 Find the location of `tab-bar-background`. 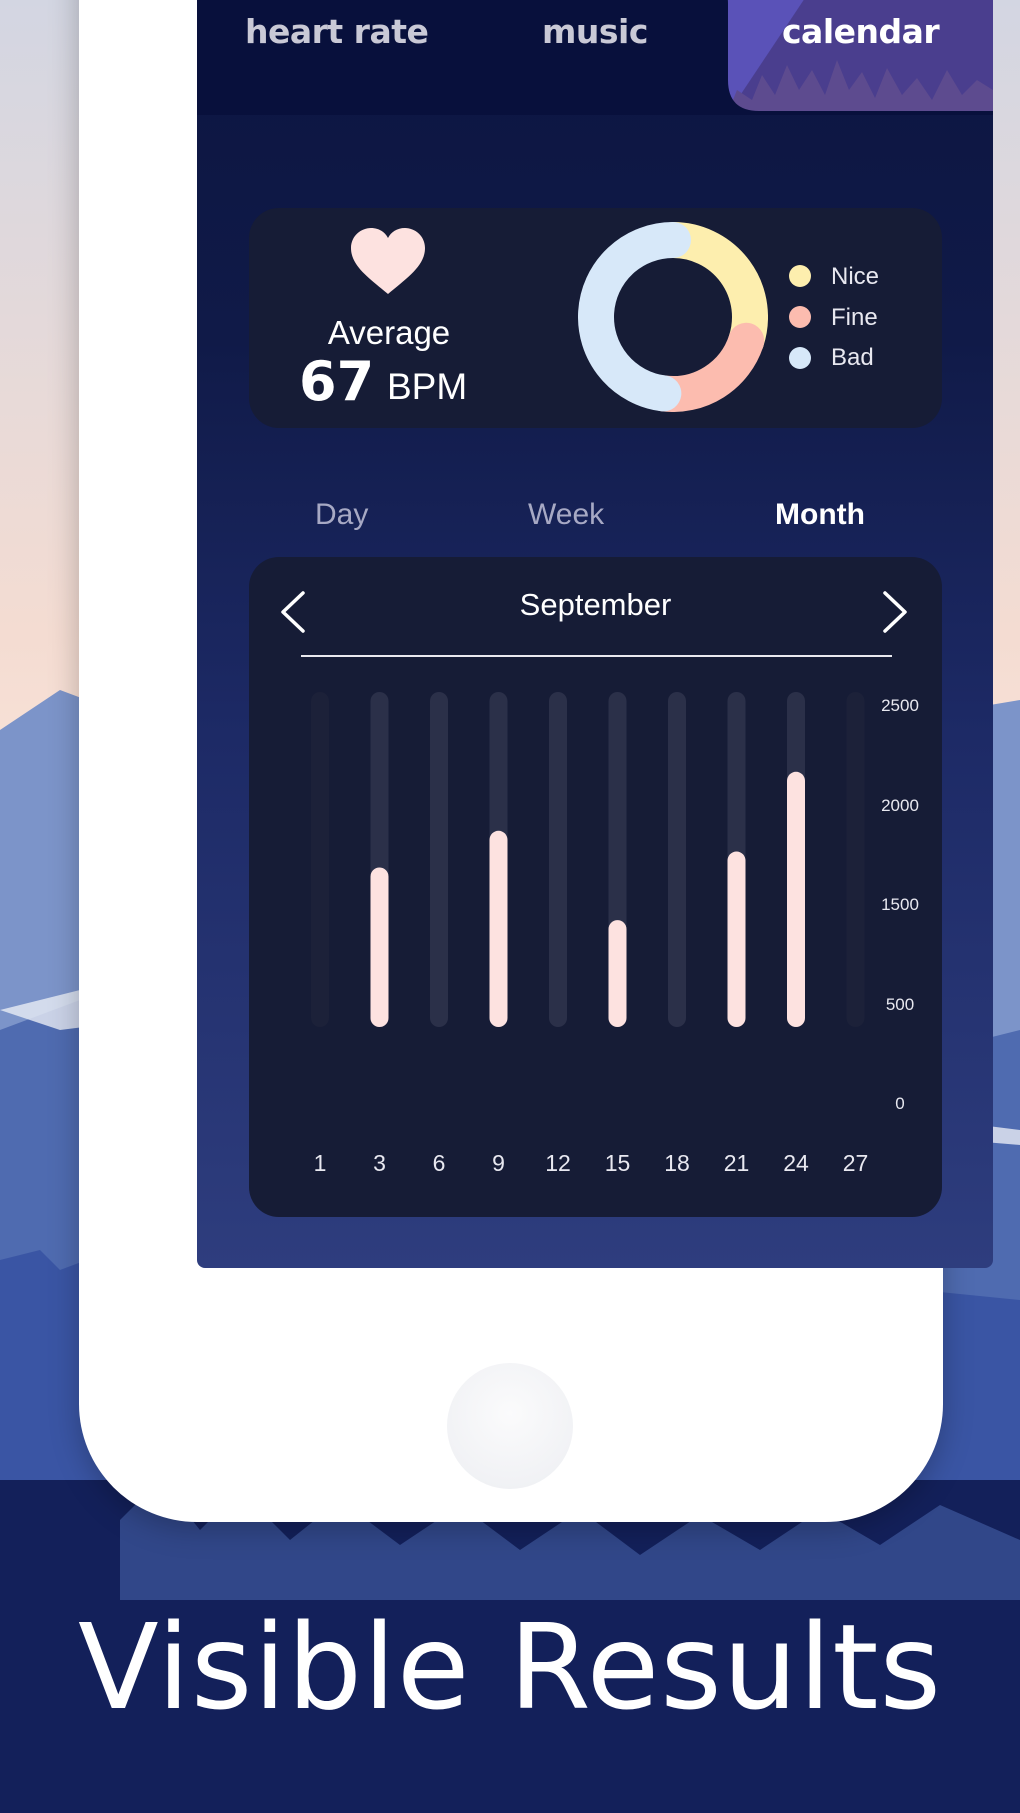

tab-bar-background is located at coordinates (595, 57).